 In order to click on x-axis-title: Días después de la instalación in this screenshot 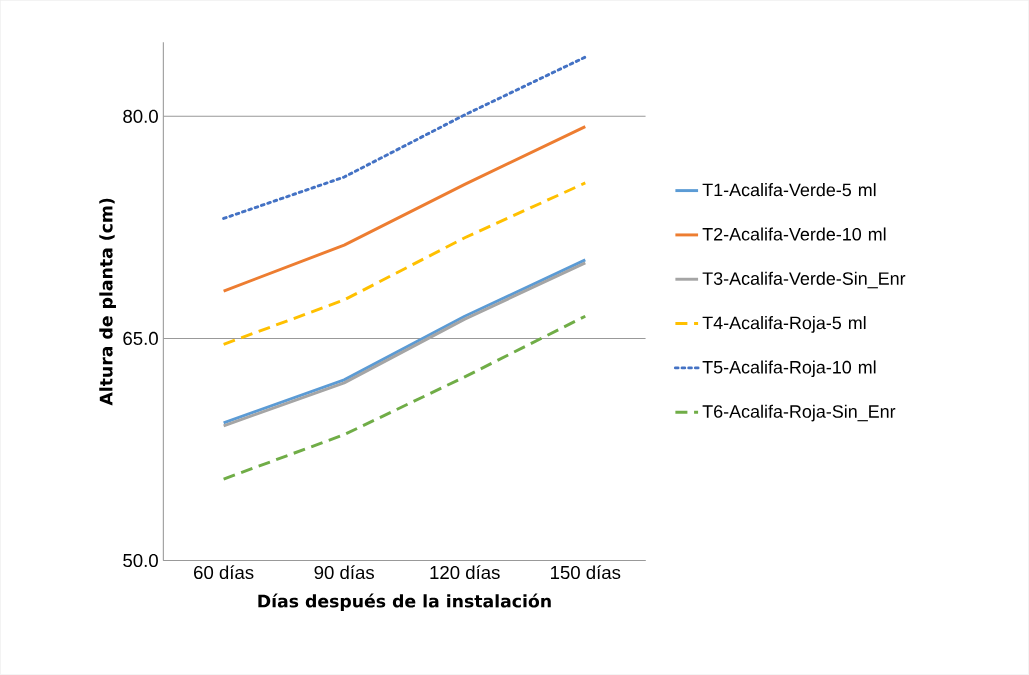, I will do `click(404, 602)`.